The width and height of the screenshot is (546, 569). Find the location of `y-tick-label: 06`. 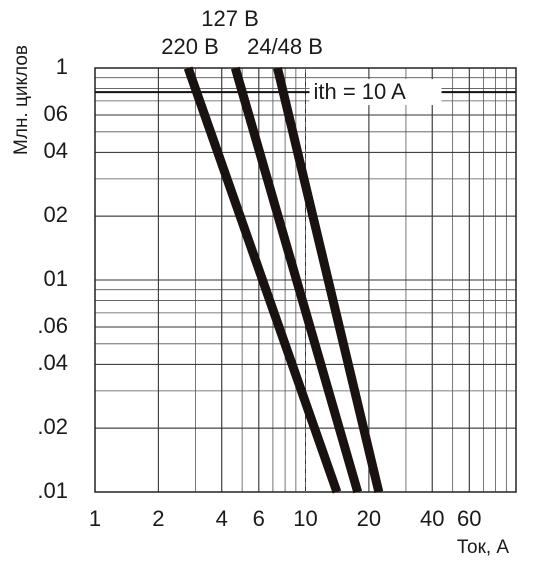

y-tick-label: 06 is located at coordinates (56, 113).